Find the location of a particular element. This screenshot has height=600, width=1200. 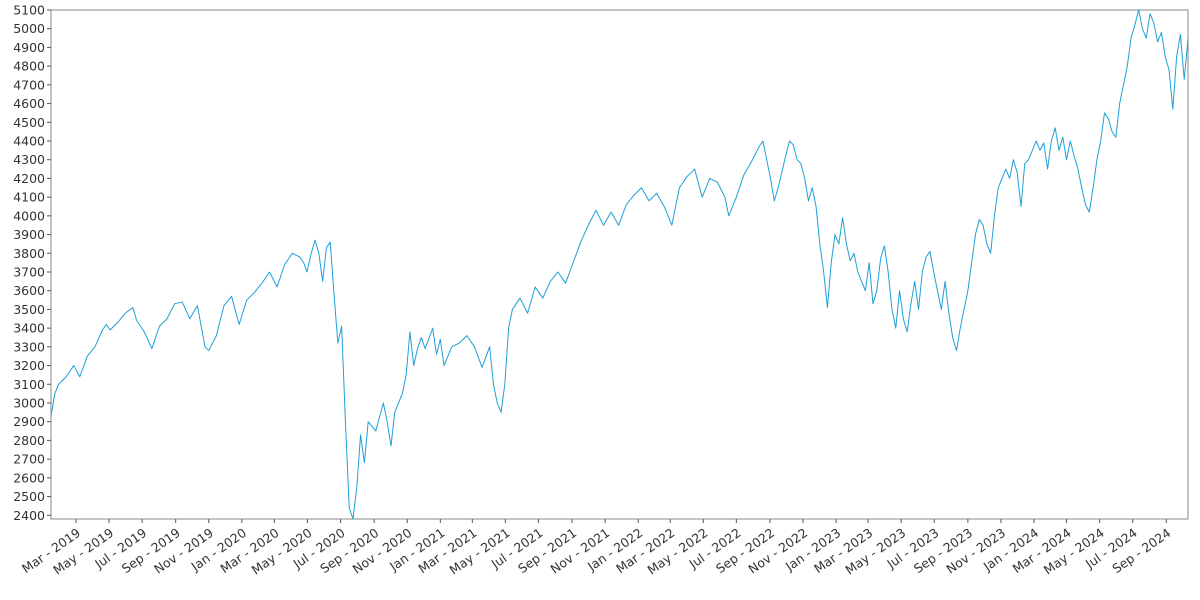

y-tick-label: 4700 is located at coordinates (29, 84).